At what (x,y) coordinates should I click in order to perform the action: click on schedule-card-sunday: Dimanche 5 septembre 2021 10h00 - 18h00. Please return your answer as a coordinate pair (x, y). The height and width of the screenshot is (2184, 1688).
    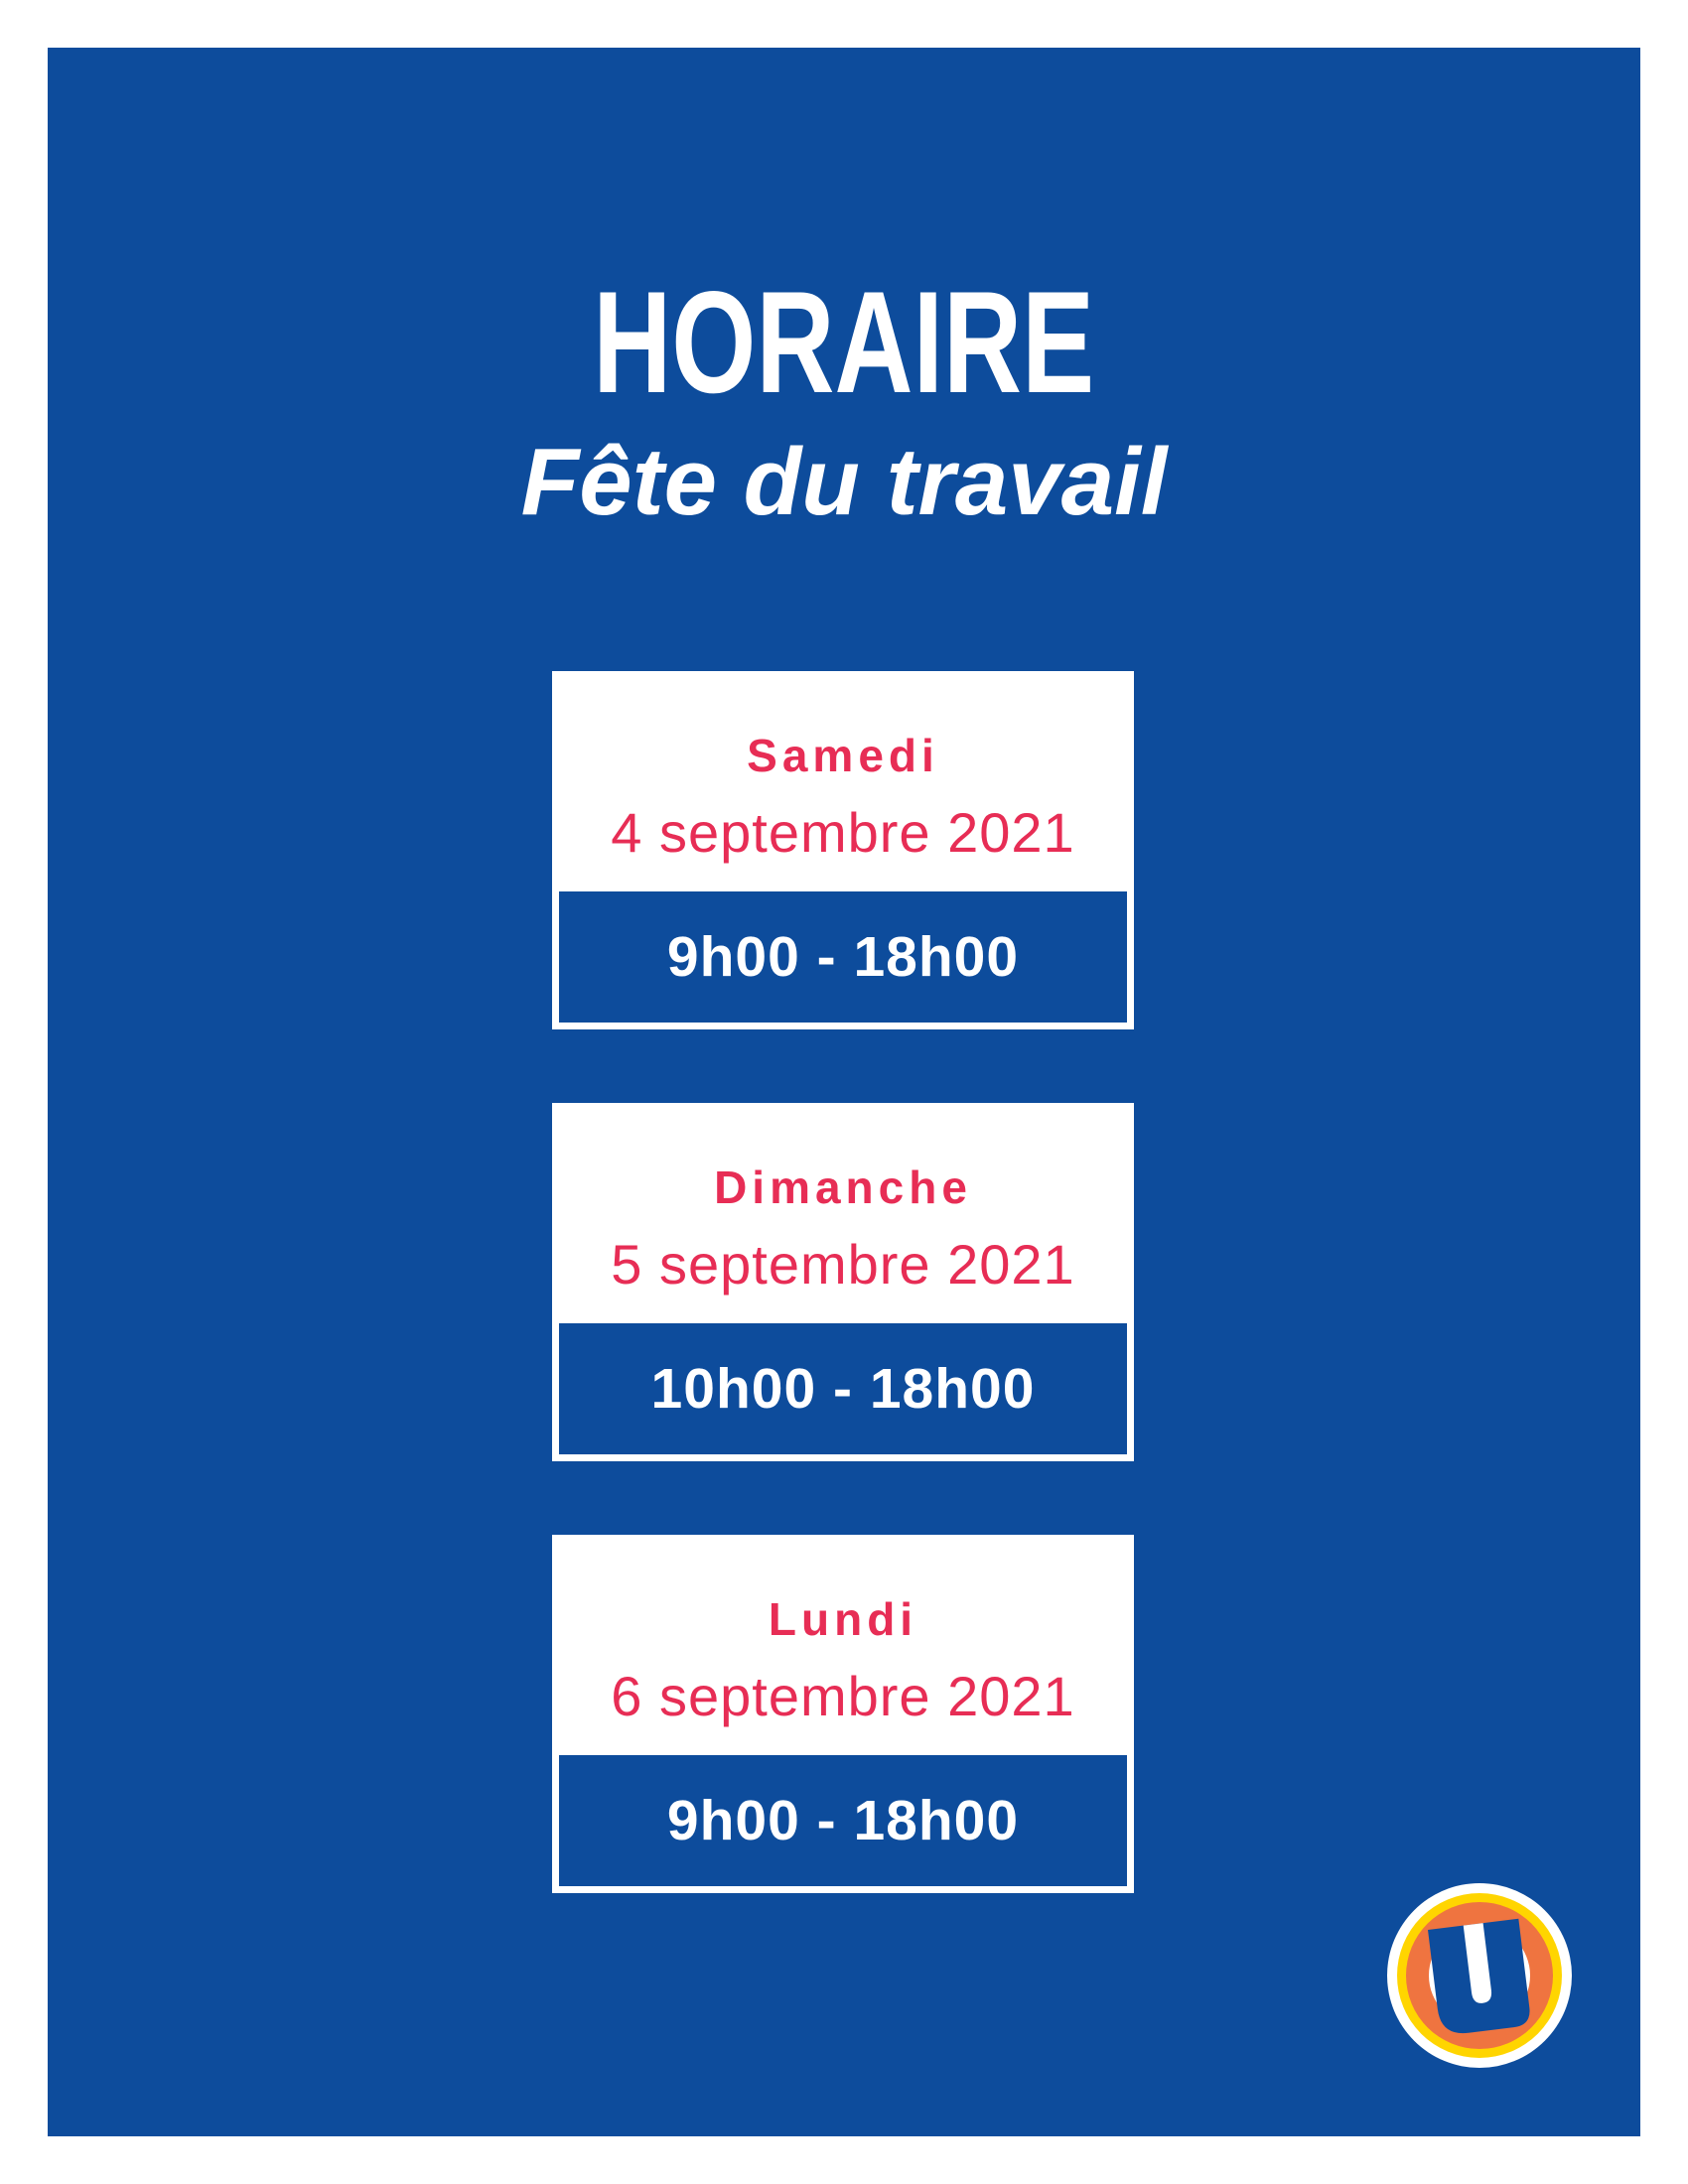
    Looking at the image, I should click on (843, 1282).